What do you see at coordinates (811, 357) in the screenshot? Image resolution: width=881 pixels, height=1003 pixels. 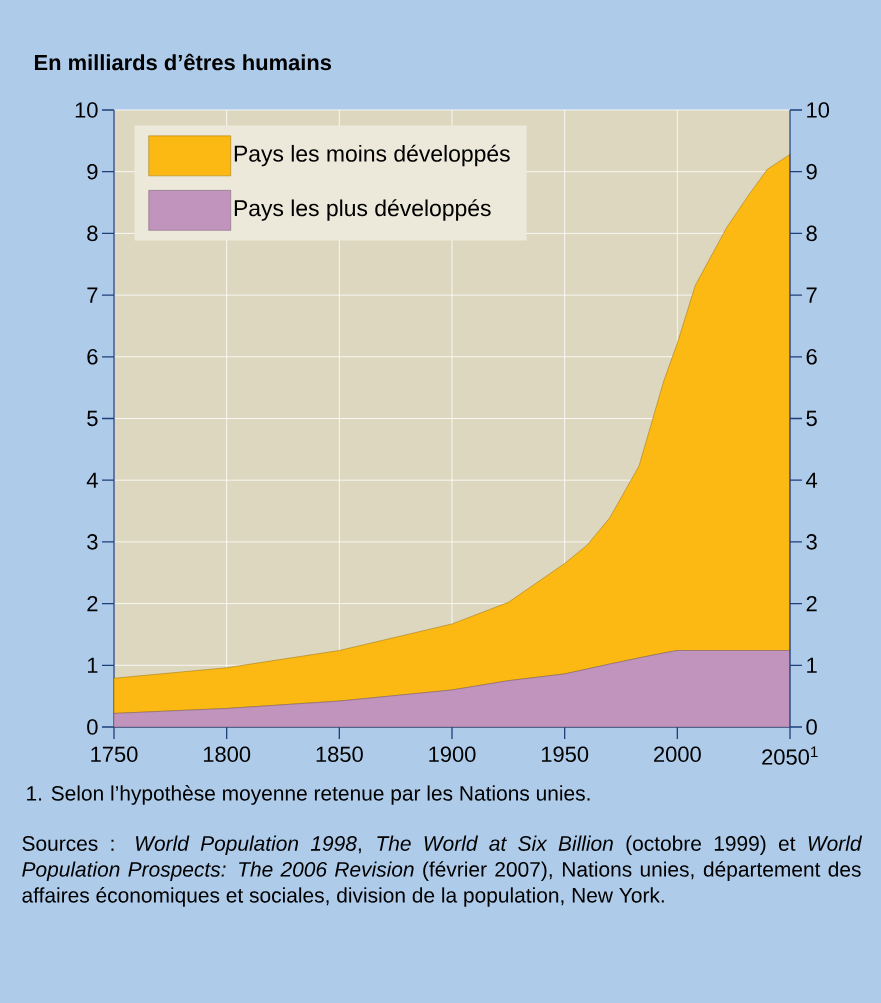 I see `y2-tick-label: 6` at bounding box center [811, 357].